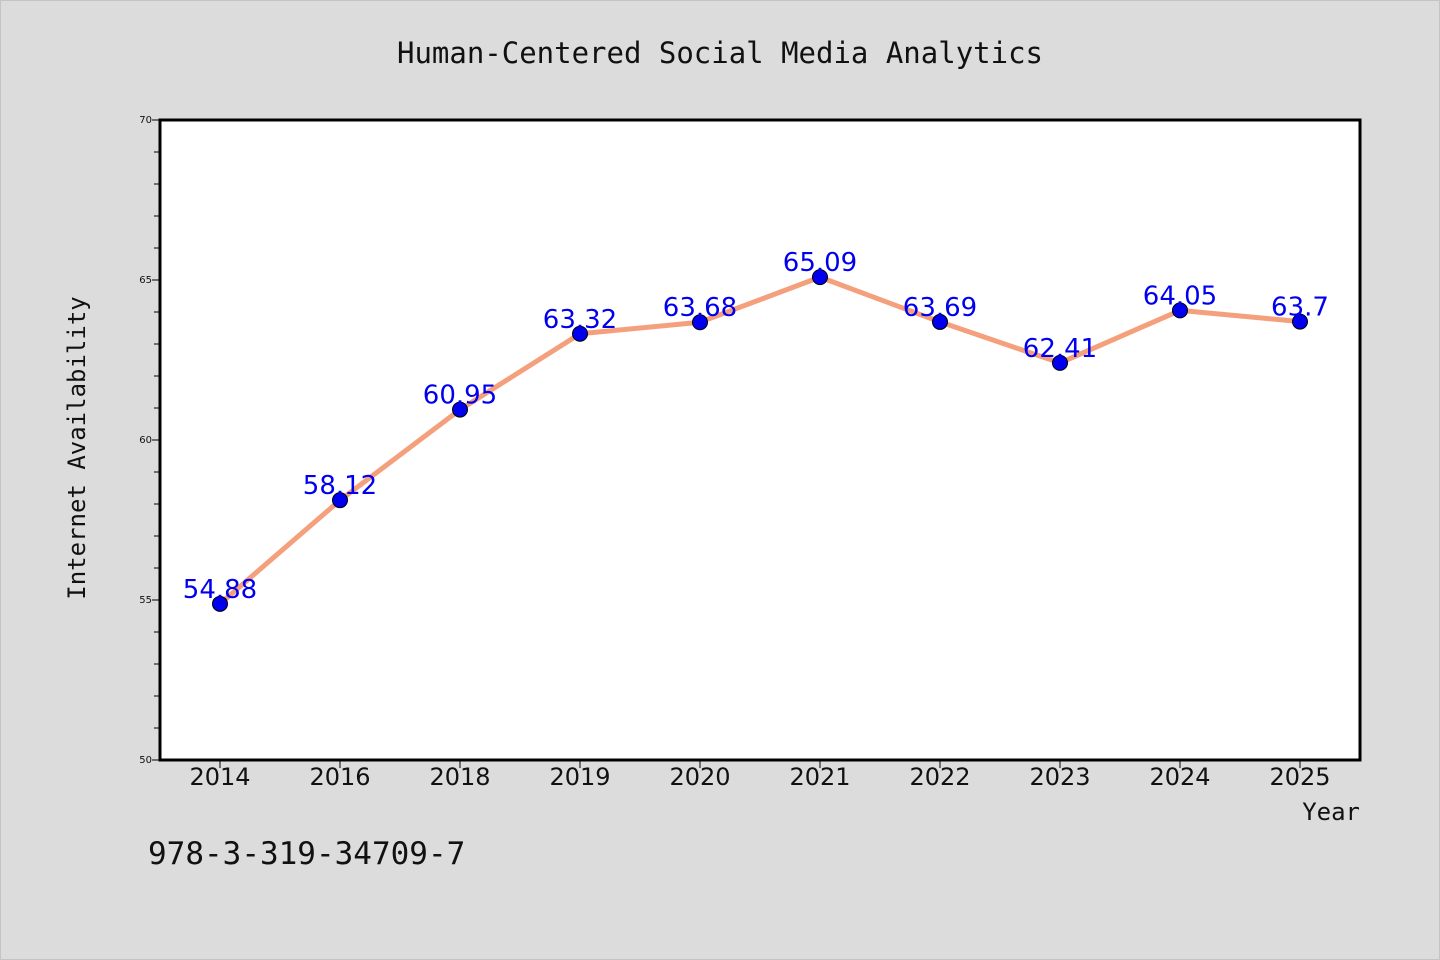 This screenshot has height=960, width=1440. What do you see at coordinates (77, 447) in the screenshot?
I see `y-axis-label: Internet Availability` at bounding box center [77, 447].